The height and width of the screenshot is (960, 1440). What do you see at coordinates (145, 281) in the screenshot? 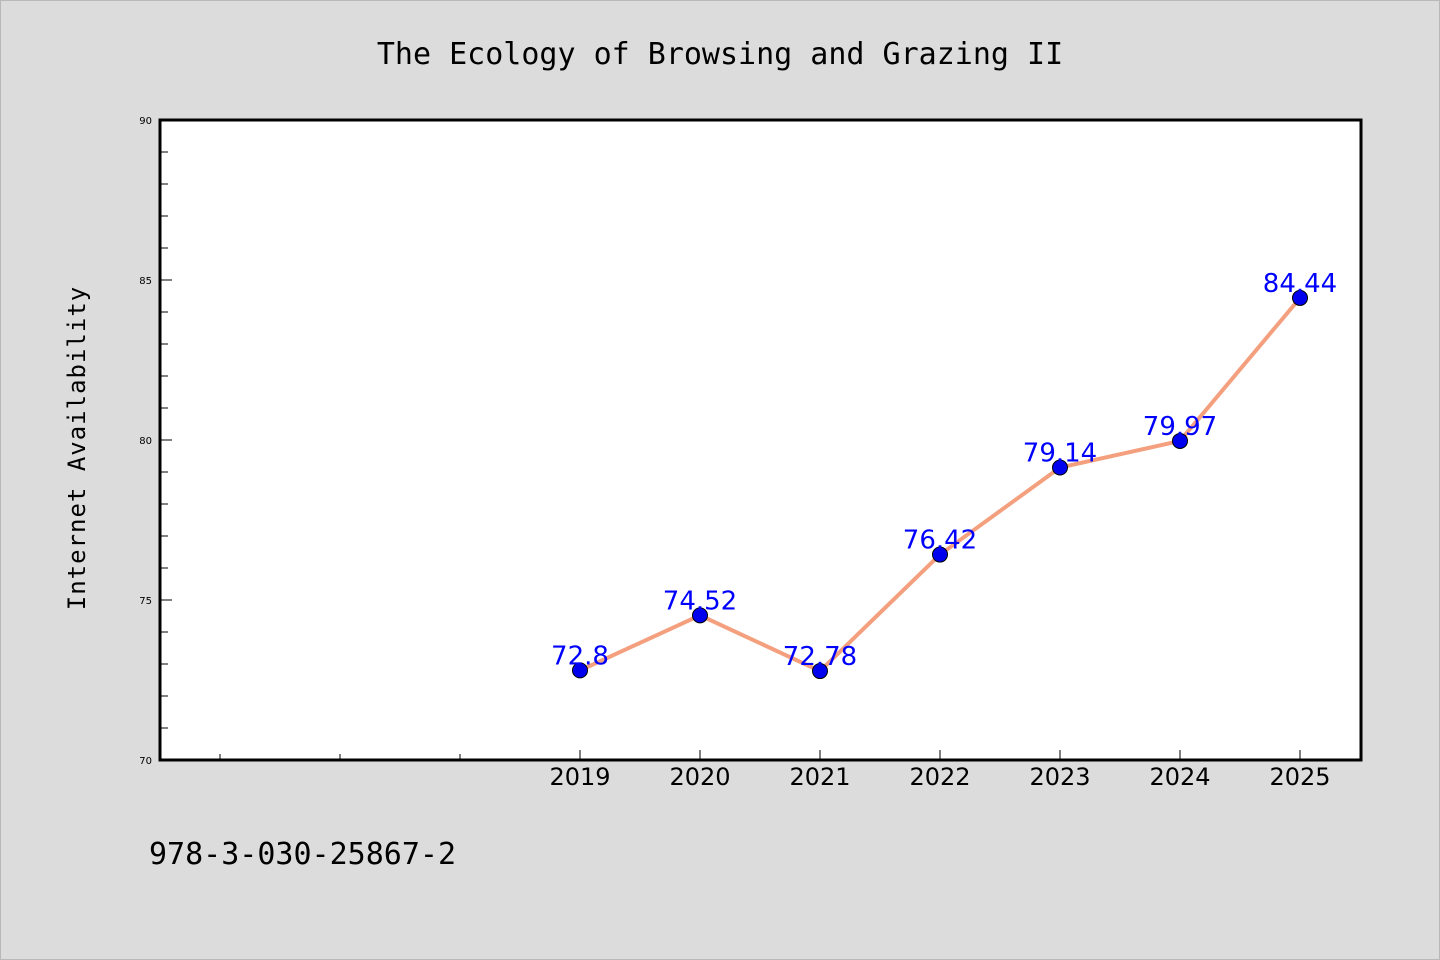
I see `y-tick-label: 85` at bounding box center [145, 281].